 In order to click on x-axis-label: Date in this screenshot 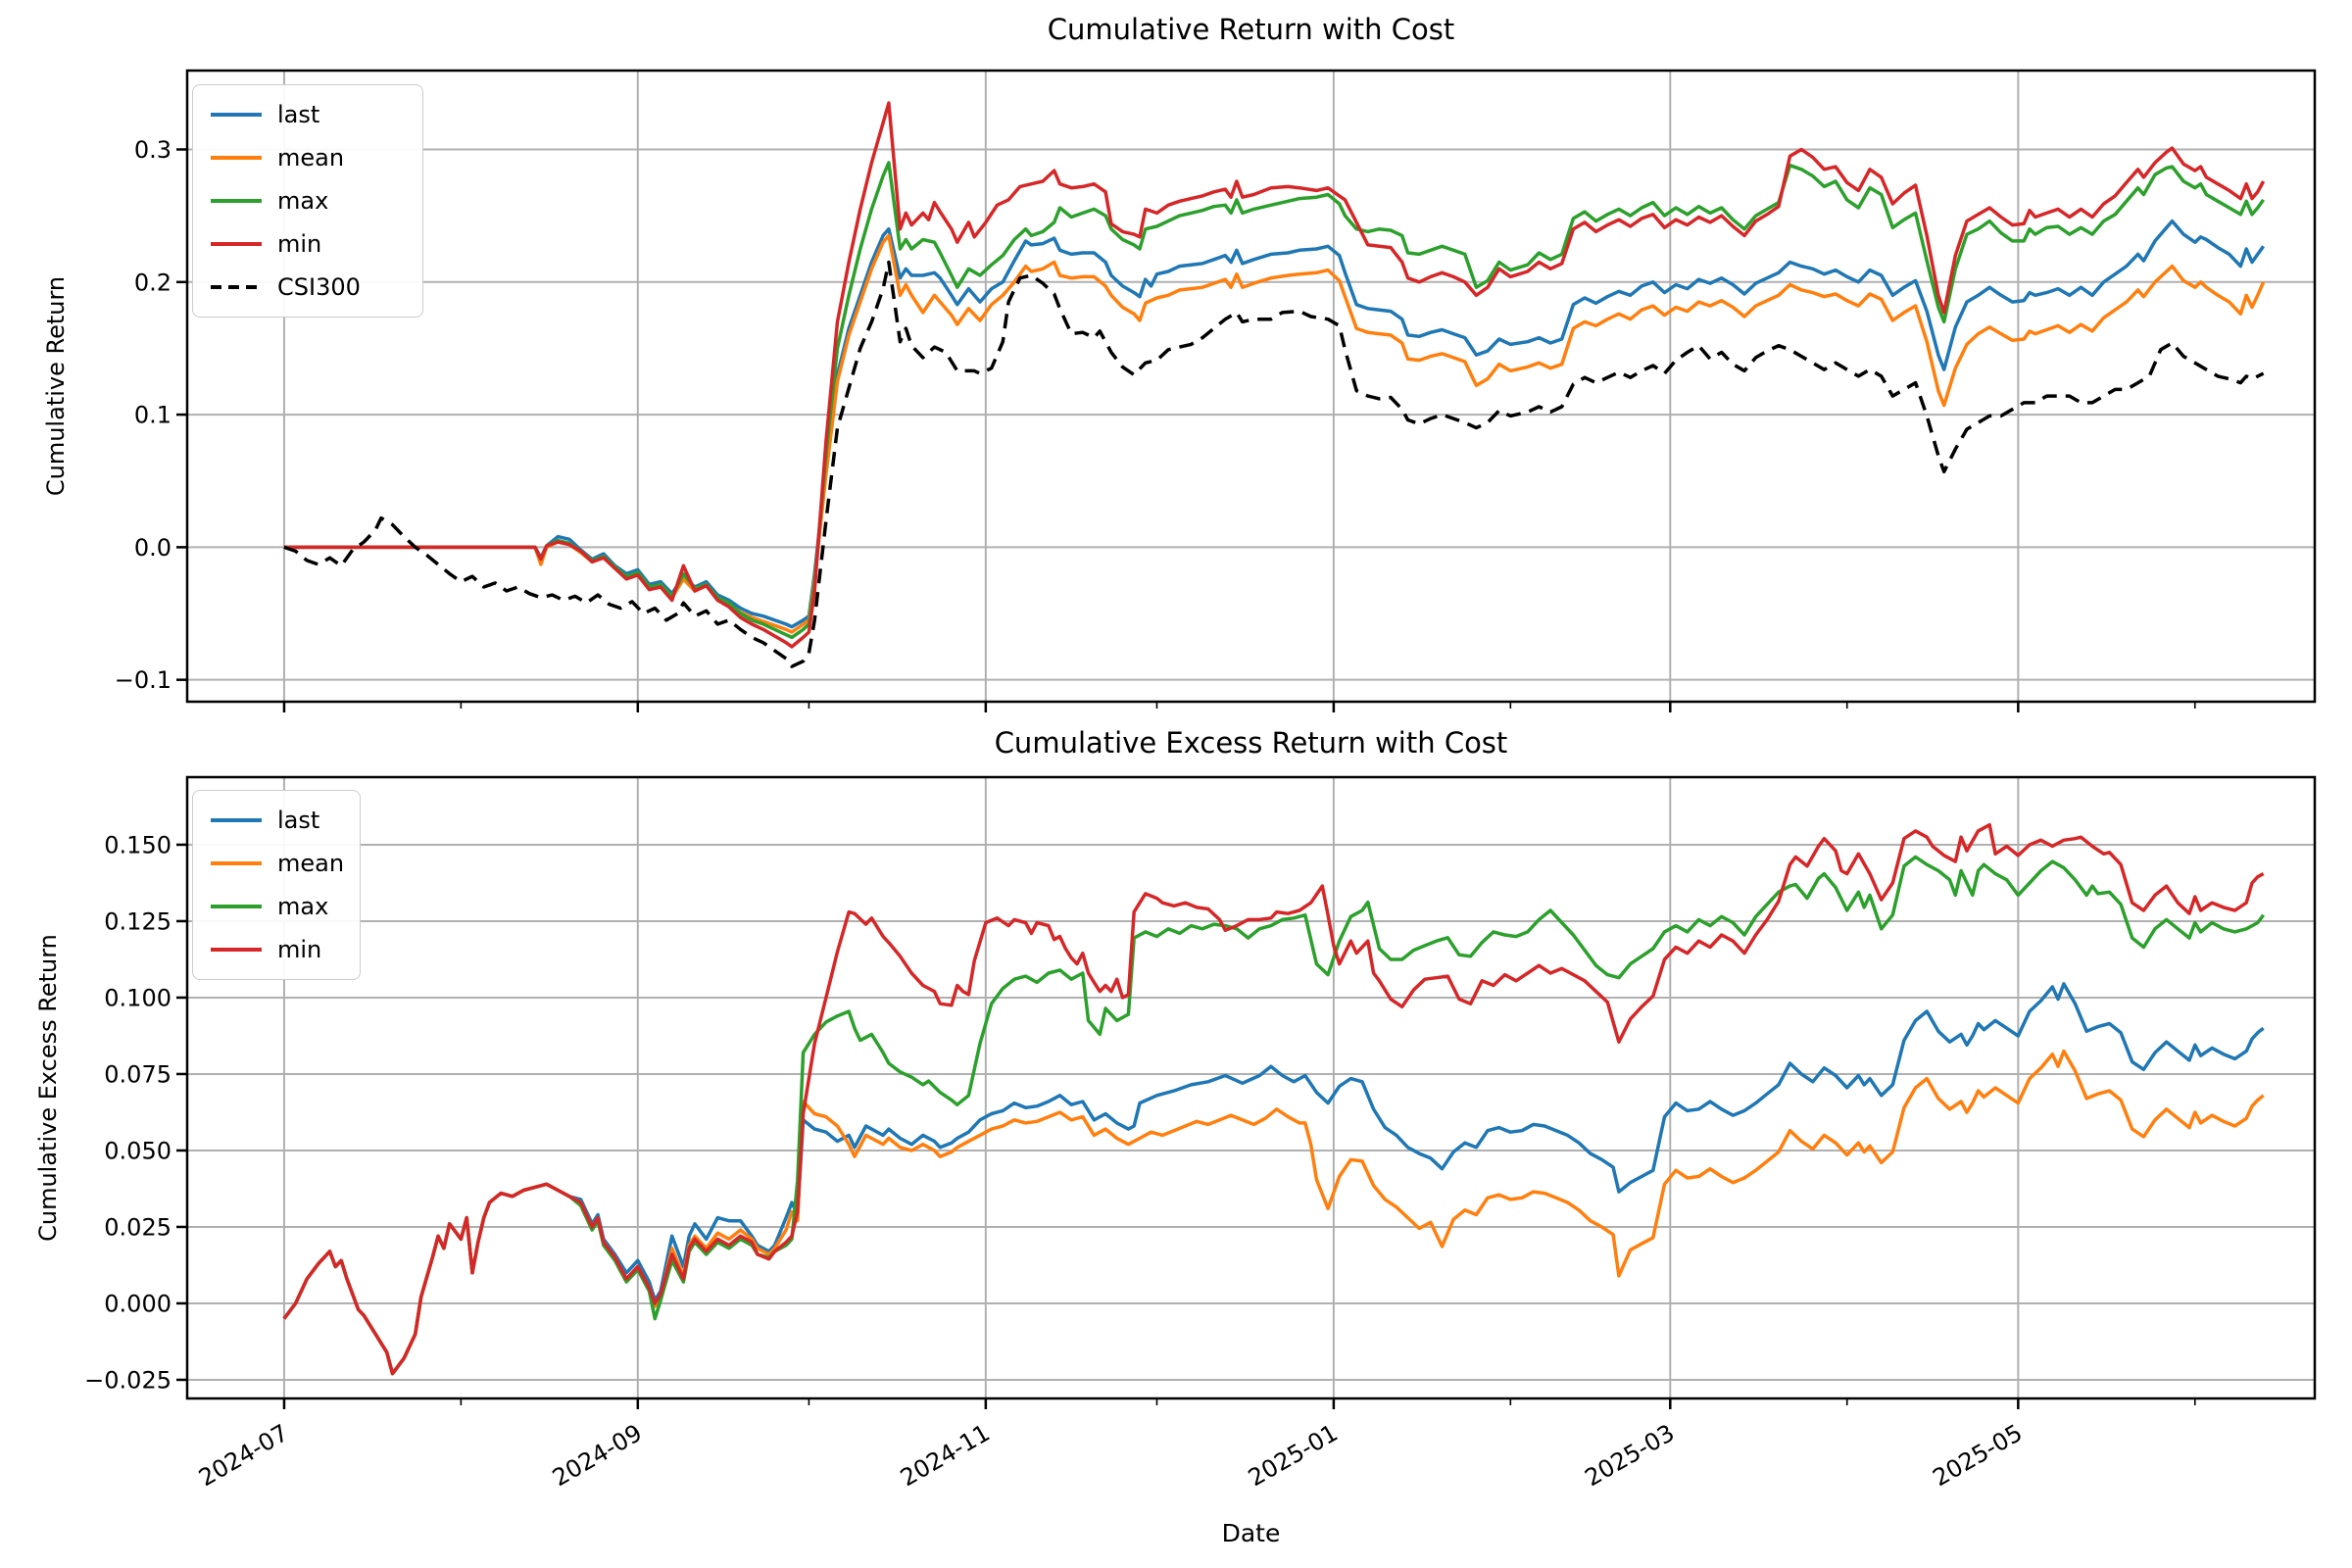, I will do `click(1251, 1533)`.